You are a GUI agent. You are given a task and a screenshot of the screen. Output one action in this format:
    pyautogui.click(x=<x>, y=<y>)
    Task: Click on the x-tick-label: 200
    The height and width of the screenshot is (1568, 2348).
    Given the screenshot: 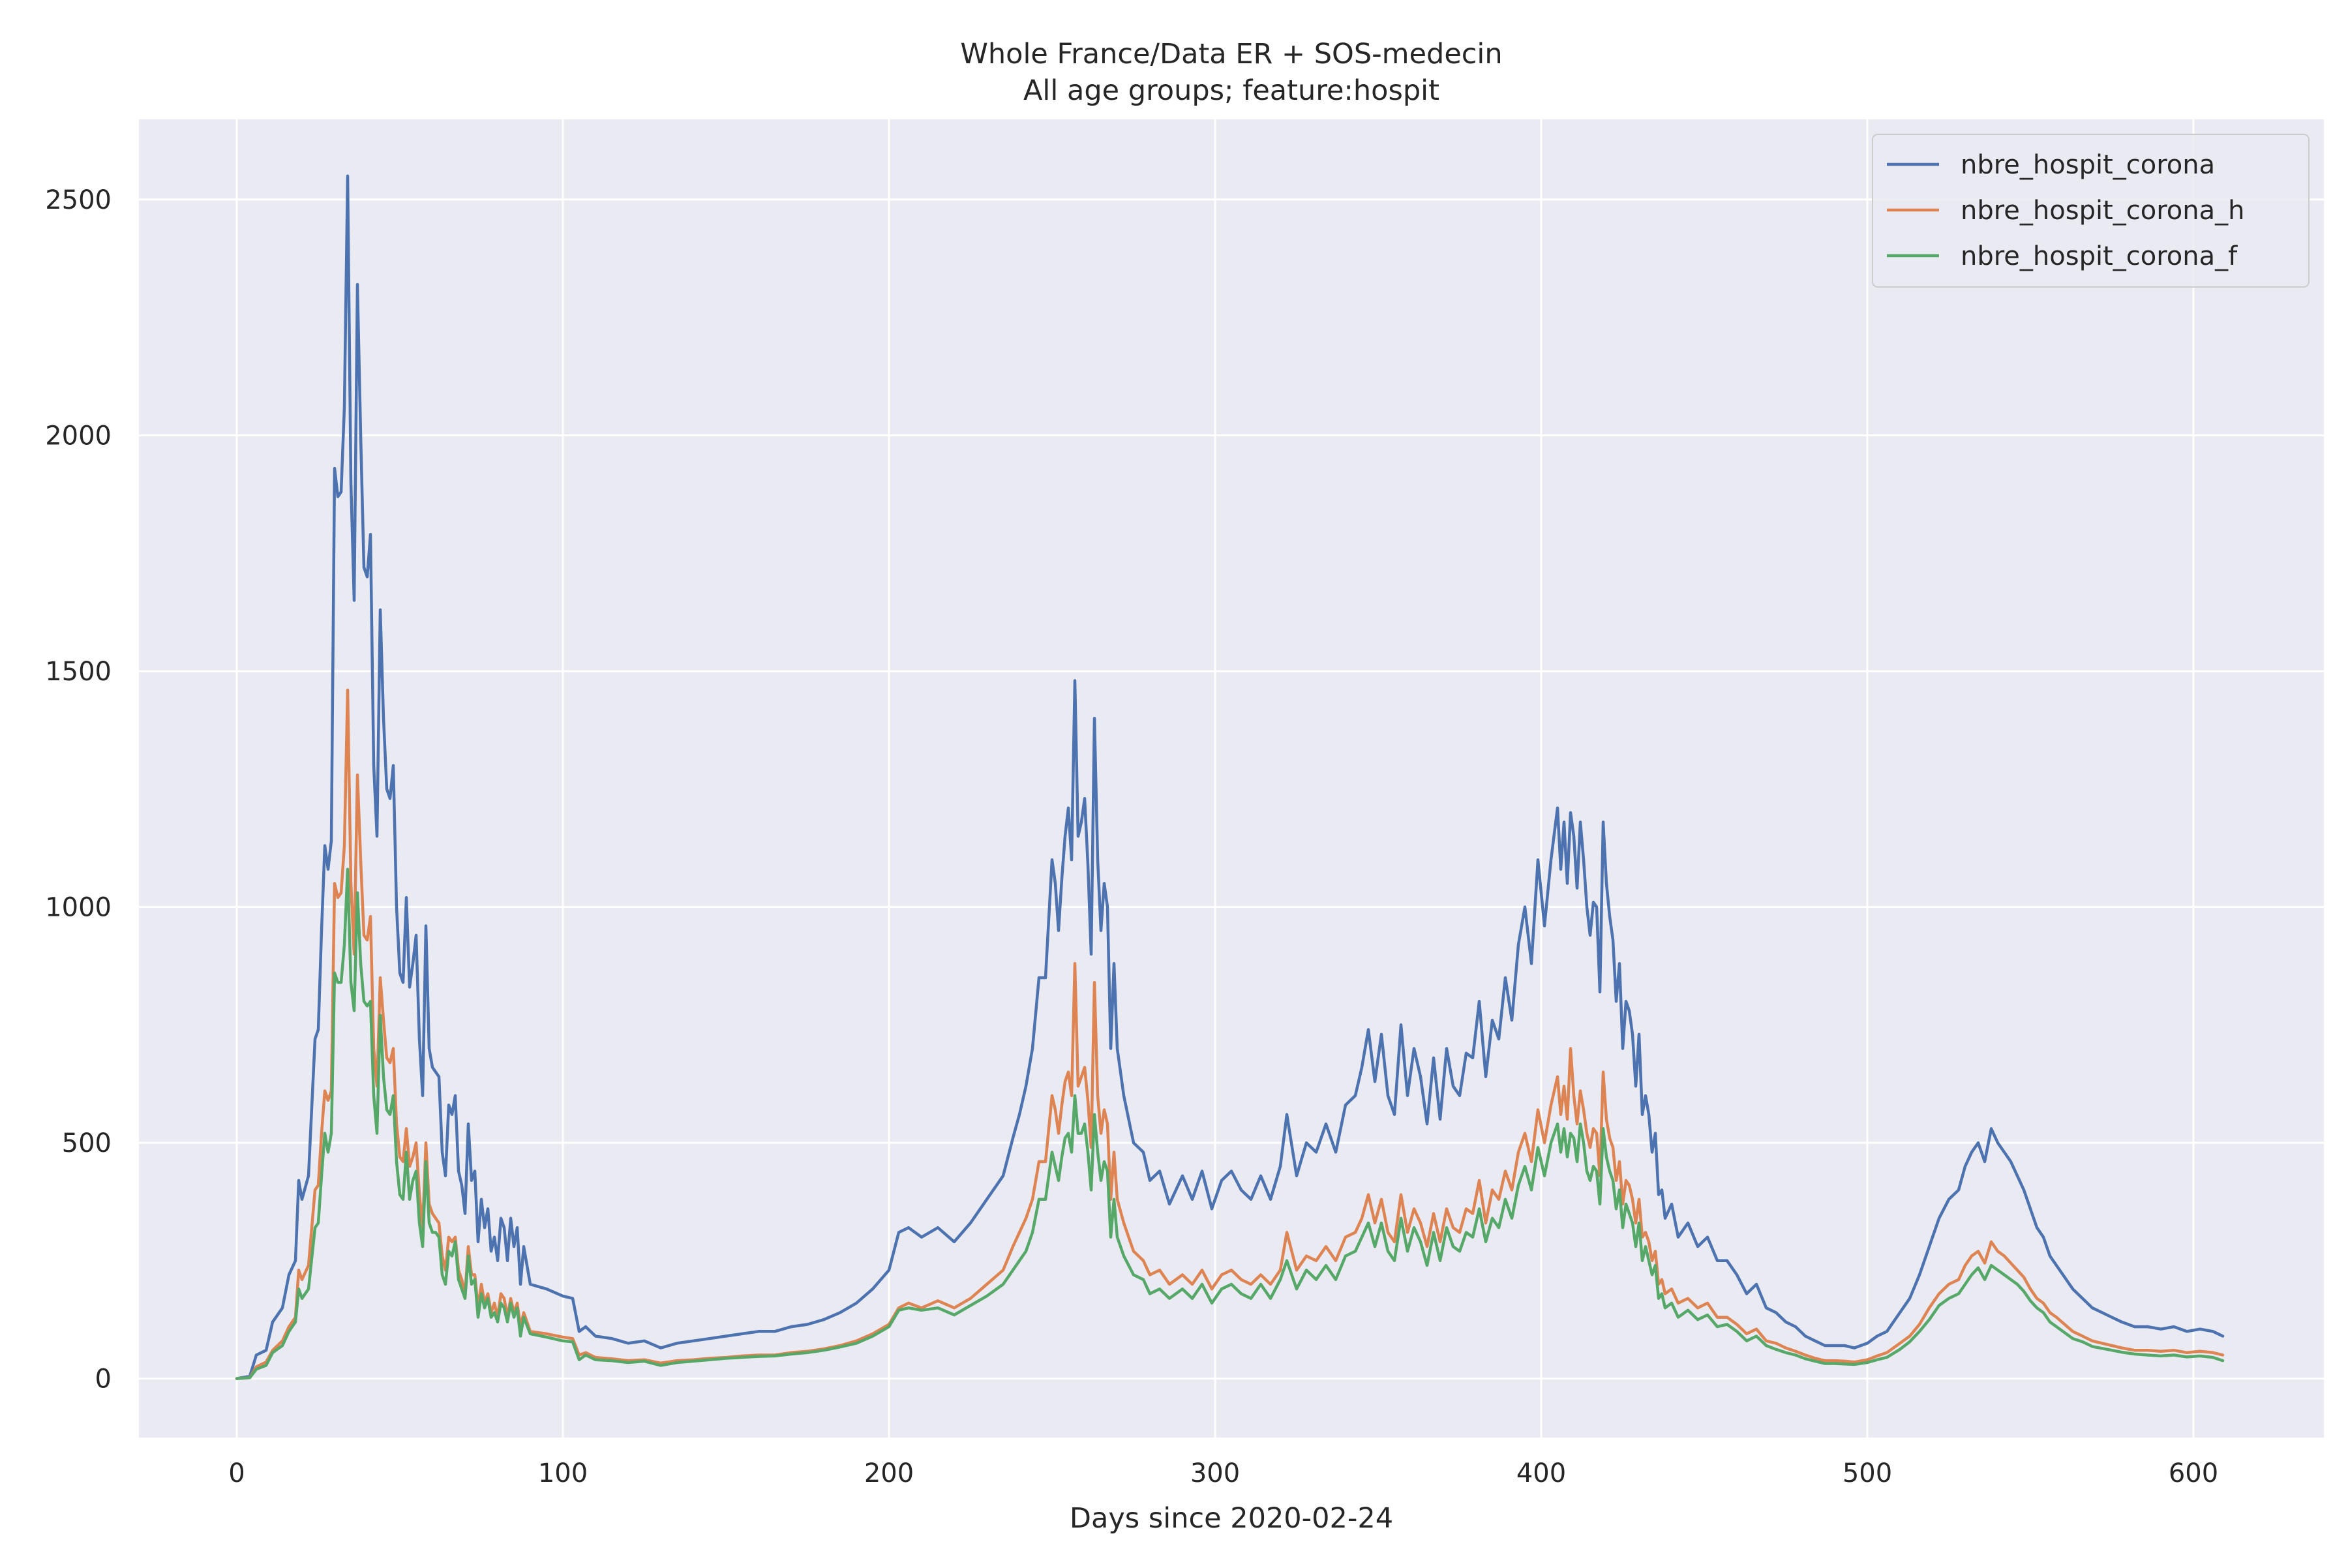 What is the action you would take?
    pyautogui.click(x=889, y=1473)
    